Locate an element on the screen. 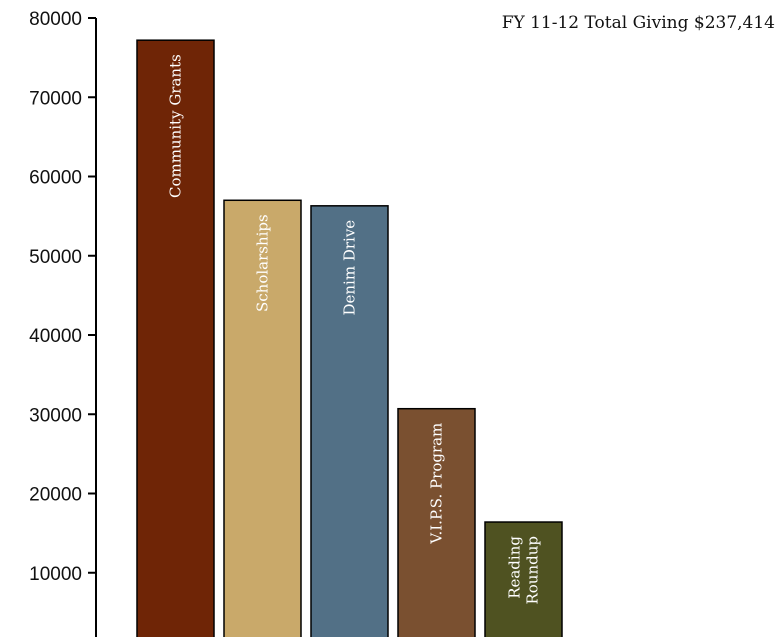 The height and width of the screenshot is (637, 783). y-tick-label: 80000 is located at coordinates (55, 19).